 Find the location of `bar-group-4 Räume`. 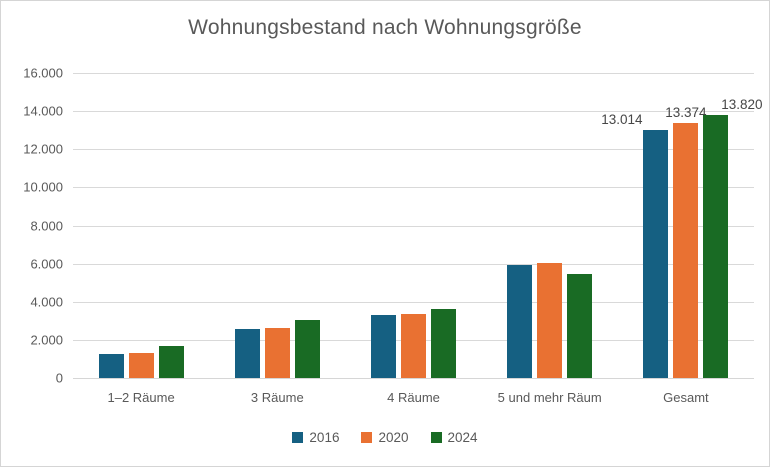

bar-group-4 Räume is located at coordinates (413, 225).